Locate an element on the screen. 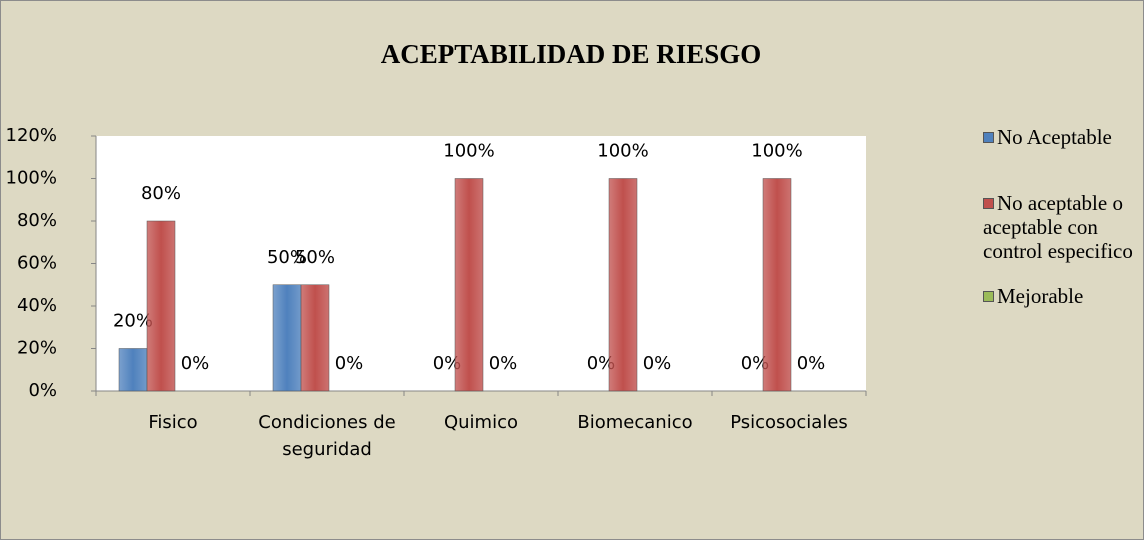 The width and height of the screenshot is (1144, 540). legend-label: Mejorable is located at coordinates (1040, 296).